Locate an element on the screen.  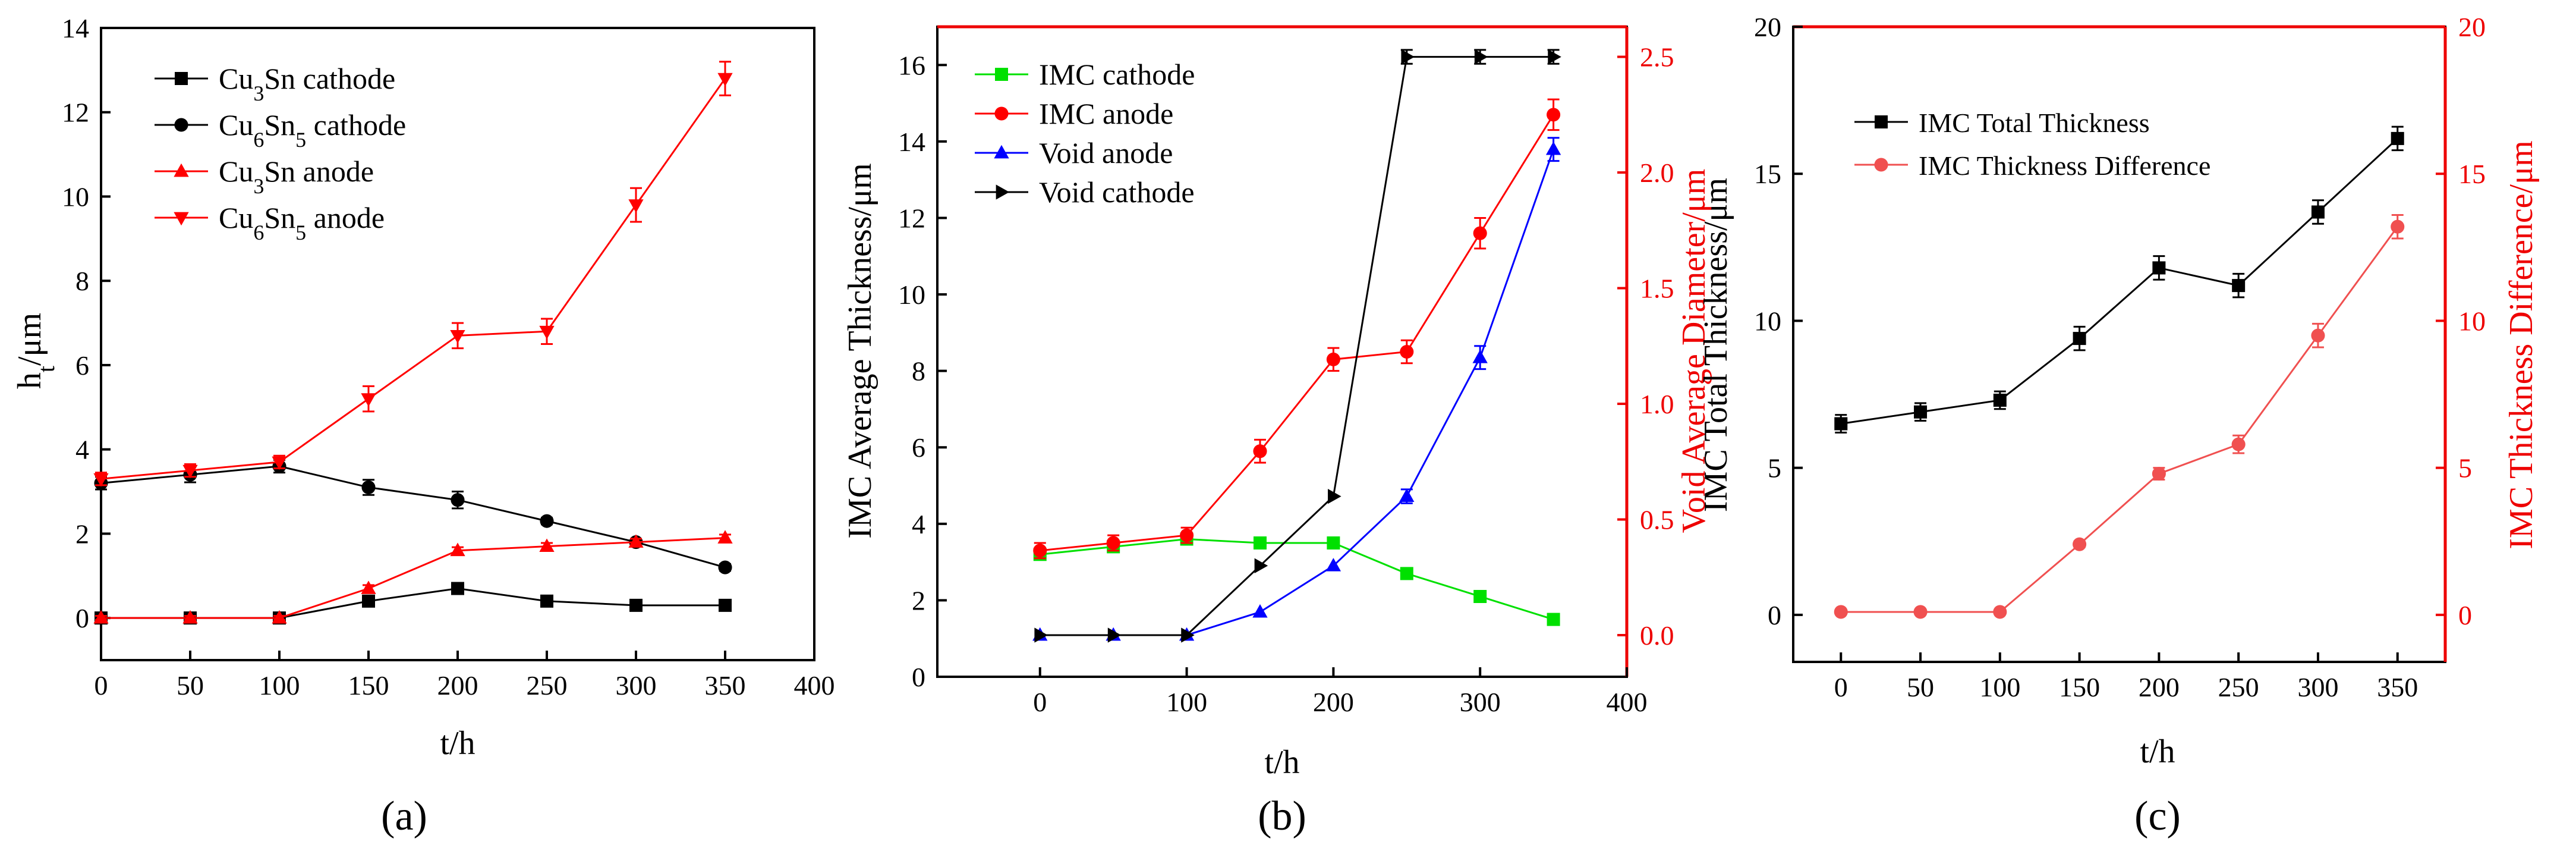
legend-item-void-cathode: Void cathode is located at coordinates (1085, 192).